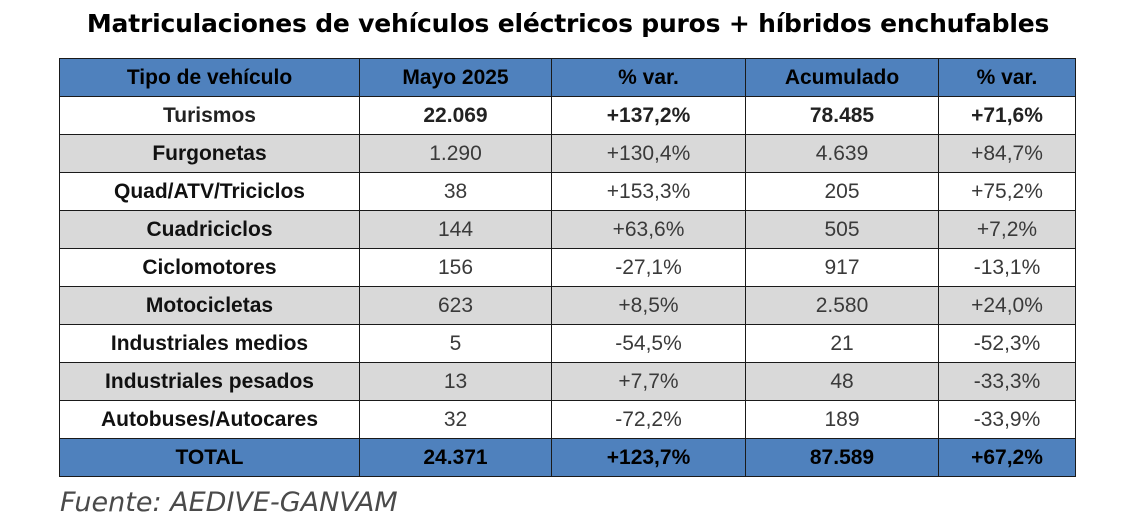  Describe the element at coordinates (648, 267) in the screenshot. I see `row-may-variation: -27,1%` at that location.